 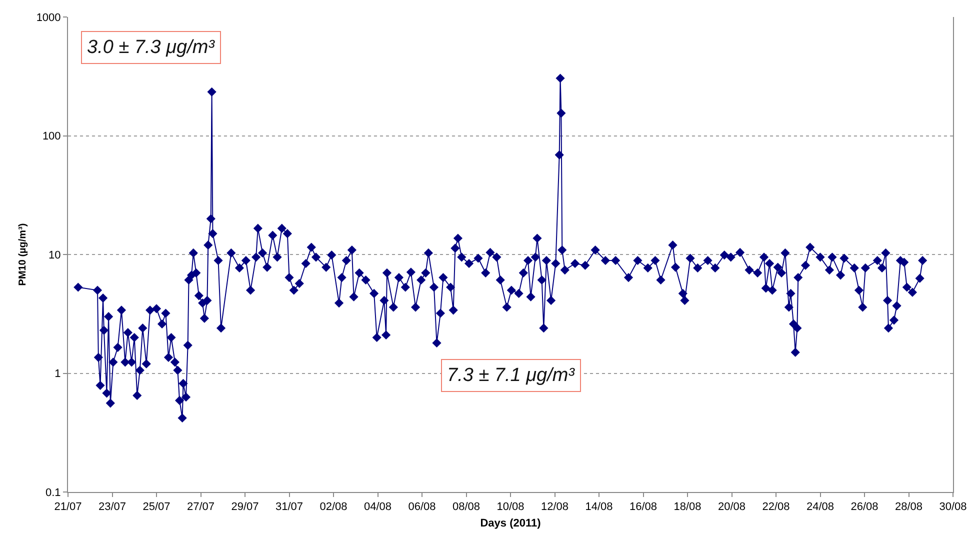 What do you see at coordinates (466, 507) in the screenshot?
I see `x-tick-label: 08/08` at bounding box center [466, 507].